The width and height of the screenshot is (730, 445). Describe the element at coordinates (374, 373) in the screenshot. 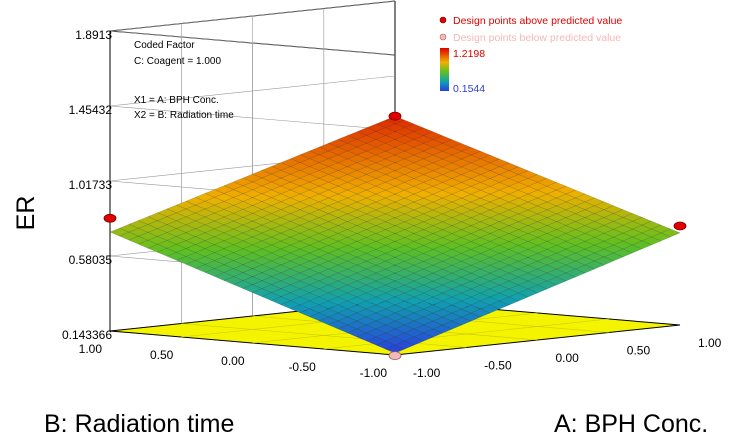

I see `y-tick-label: -1.00` at that location.